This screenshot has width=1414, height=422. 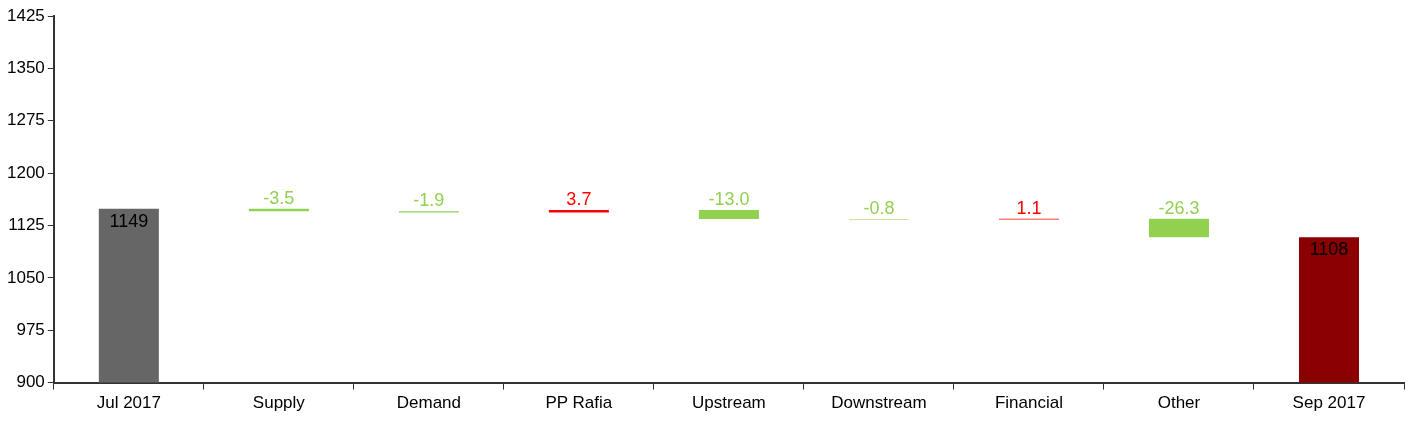 I want to click on data-label: 1149, so click(x=129, y=220).